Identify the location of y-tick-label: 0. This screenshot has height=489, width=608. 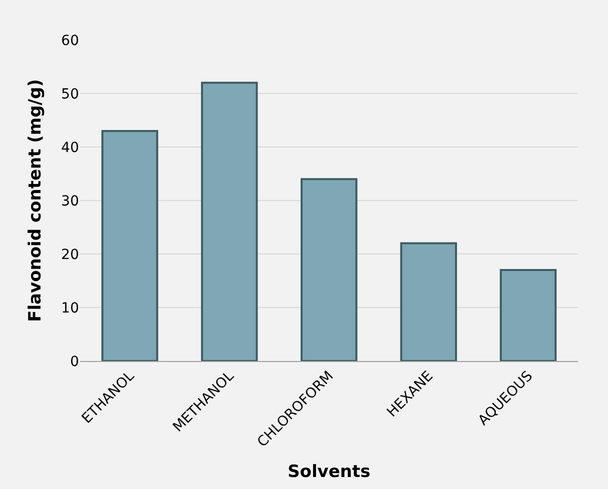
(74, 362).